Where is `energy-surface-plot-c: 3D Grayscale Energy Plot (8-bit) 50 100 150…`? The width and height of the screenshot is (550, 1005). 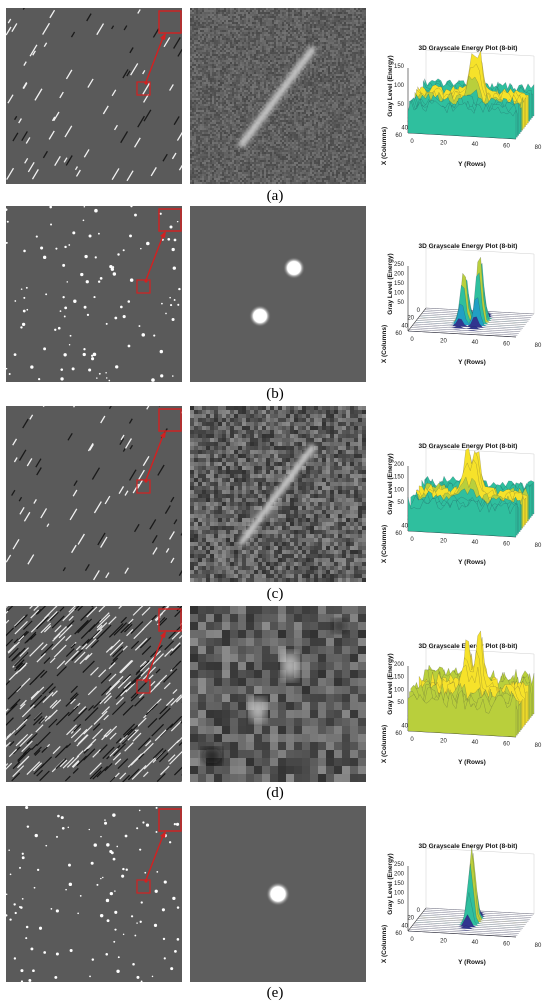 energy-surface-plot-c: 3D Grayscale Energy Plot (8-bit) 50 100 150… is located at coordinates (459, 495).